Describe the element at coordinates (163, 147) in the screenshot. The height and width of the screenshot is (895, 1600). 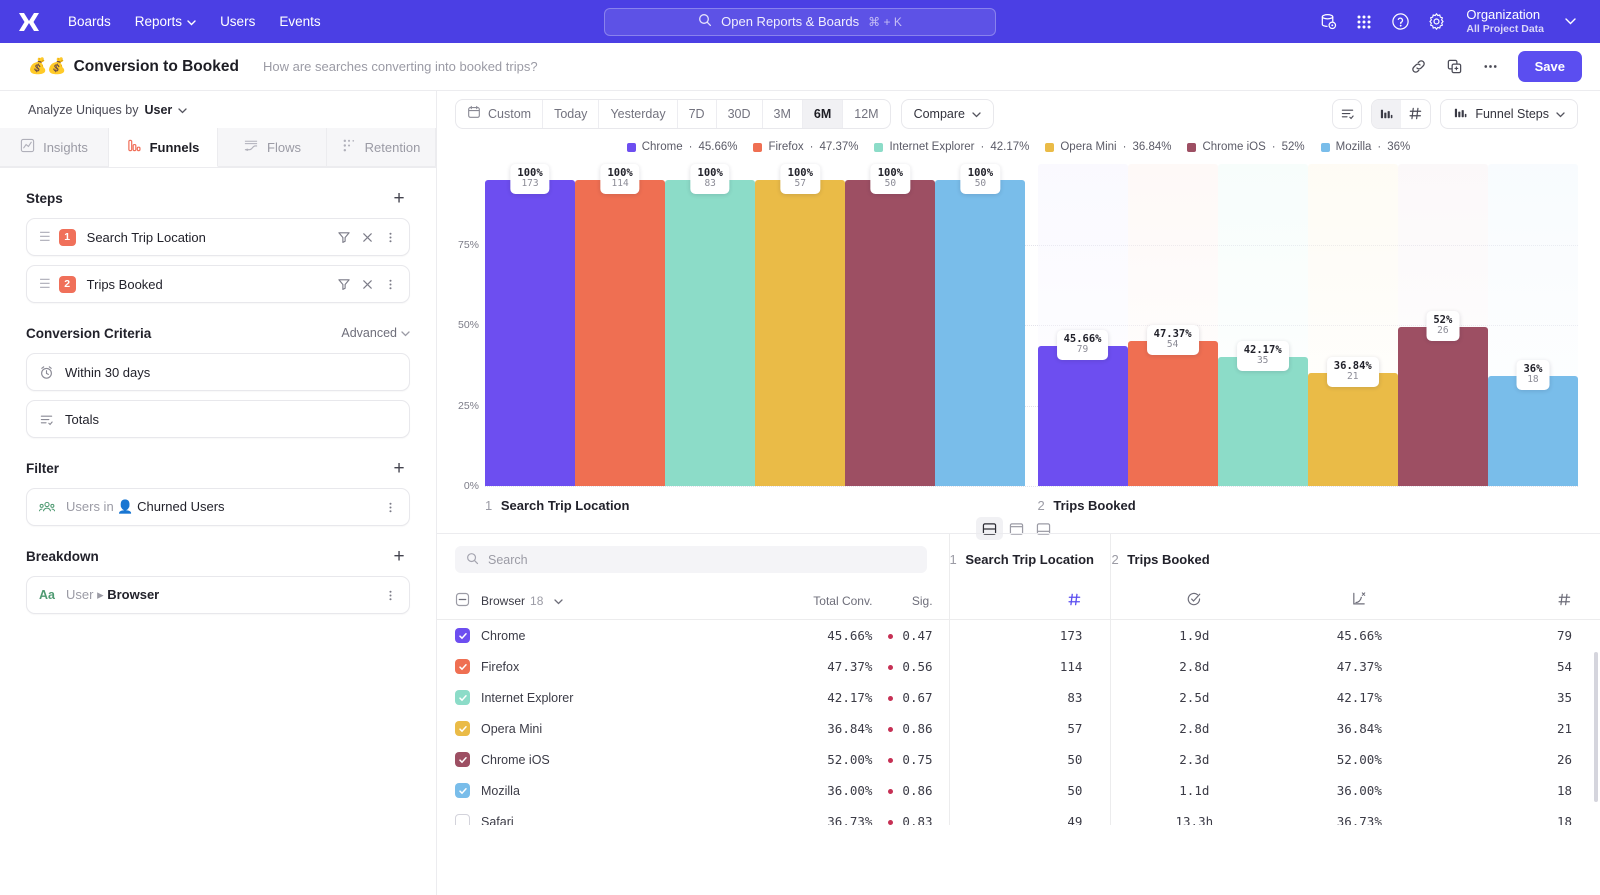
I see `tab-funnels: Funnels` at that location.